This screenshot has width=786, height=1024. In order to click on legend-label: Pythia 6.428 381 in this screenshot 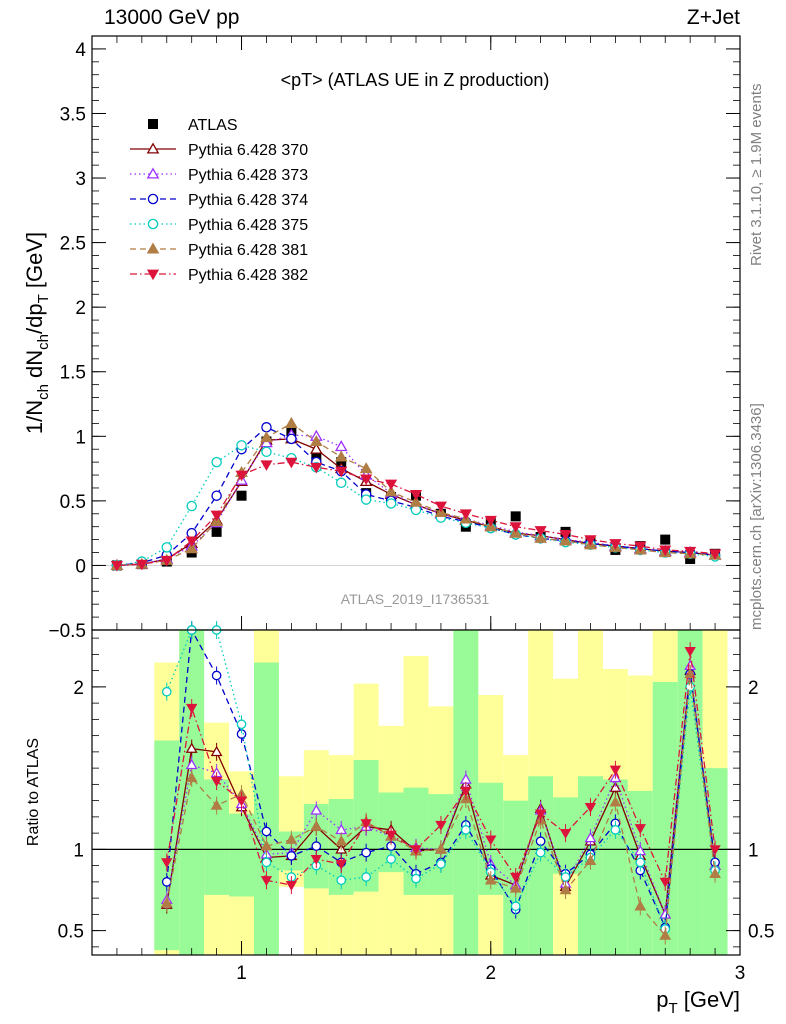, I will do `click(248, 250)`.